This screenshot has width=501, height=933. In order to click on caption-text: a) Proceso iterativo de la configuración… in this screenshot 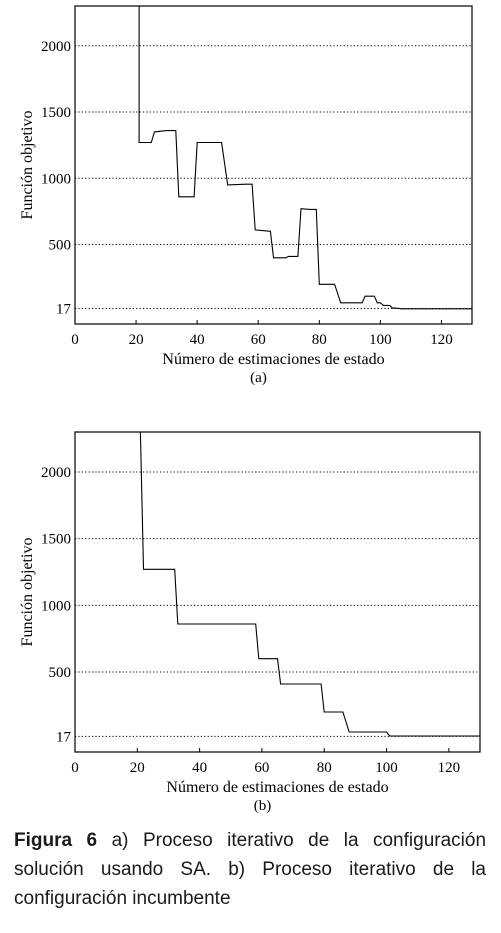, I will do `click(250, 869)`.